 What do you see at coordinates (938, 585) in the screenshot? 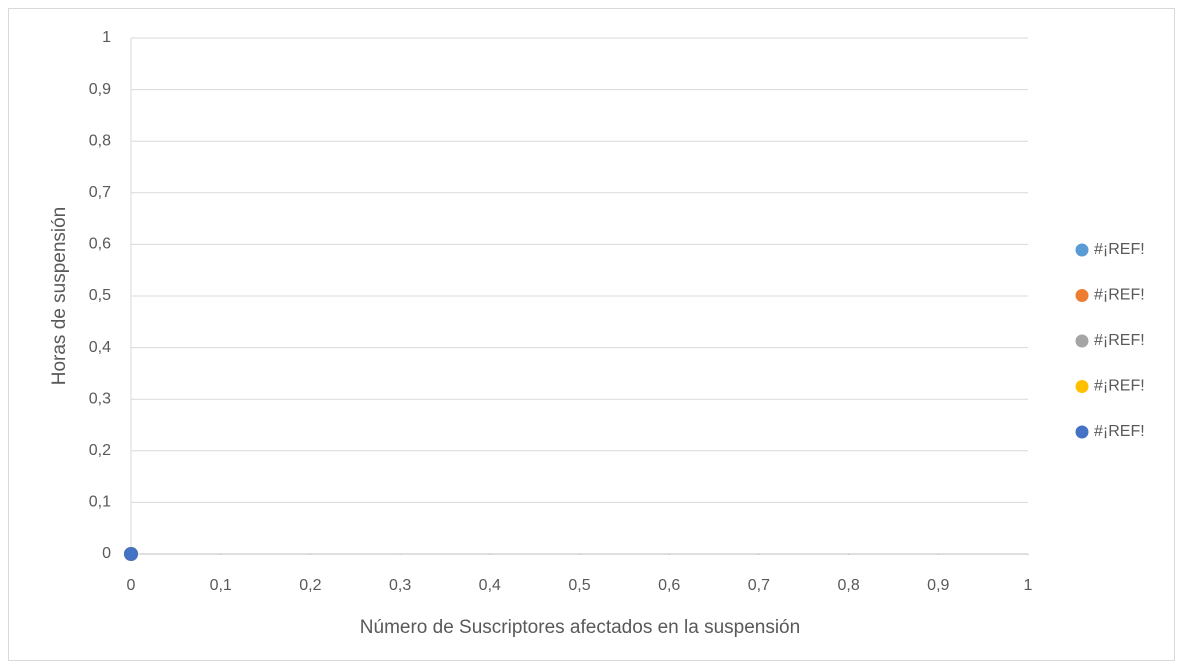
I see `x-tick-label: 0,9` at bounding box center [938, 585].